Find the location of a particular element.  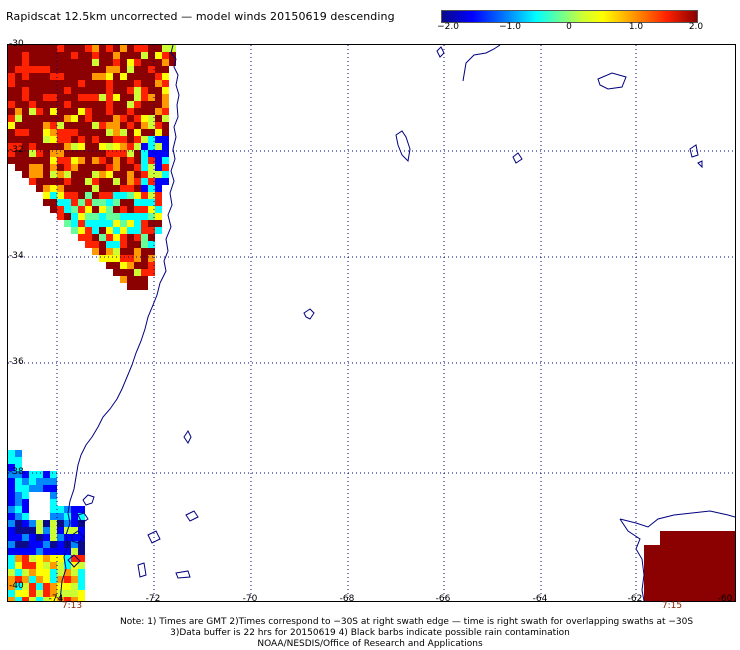

lon-label: -60 is located at coordinates (725, 599).